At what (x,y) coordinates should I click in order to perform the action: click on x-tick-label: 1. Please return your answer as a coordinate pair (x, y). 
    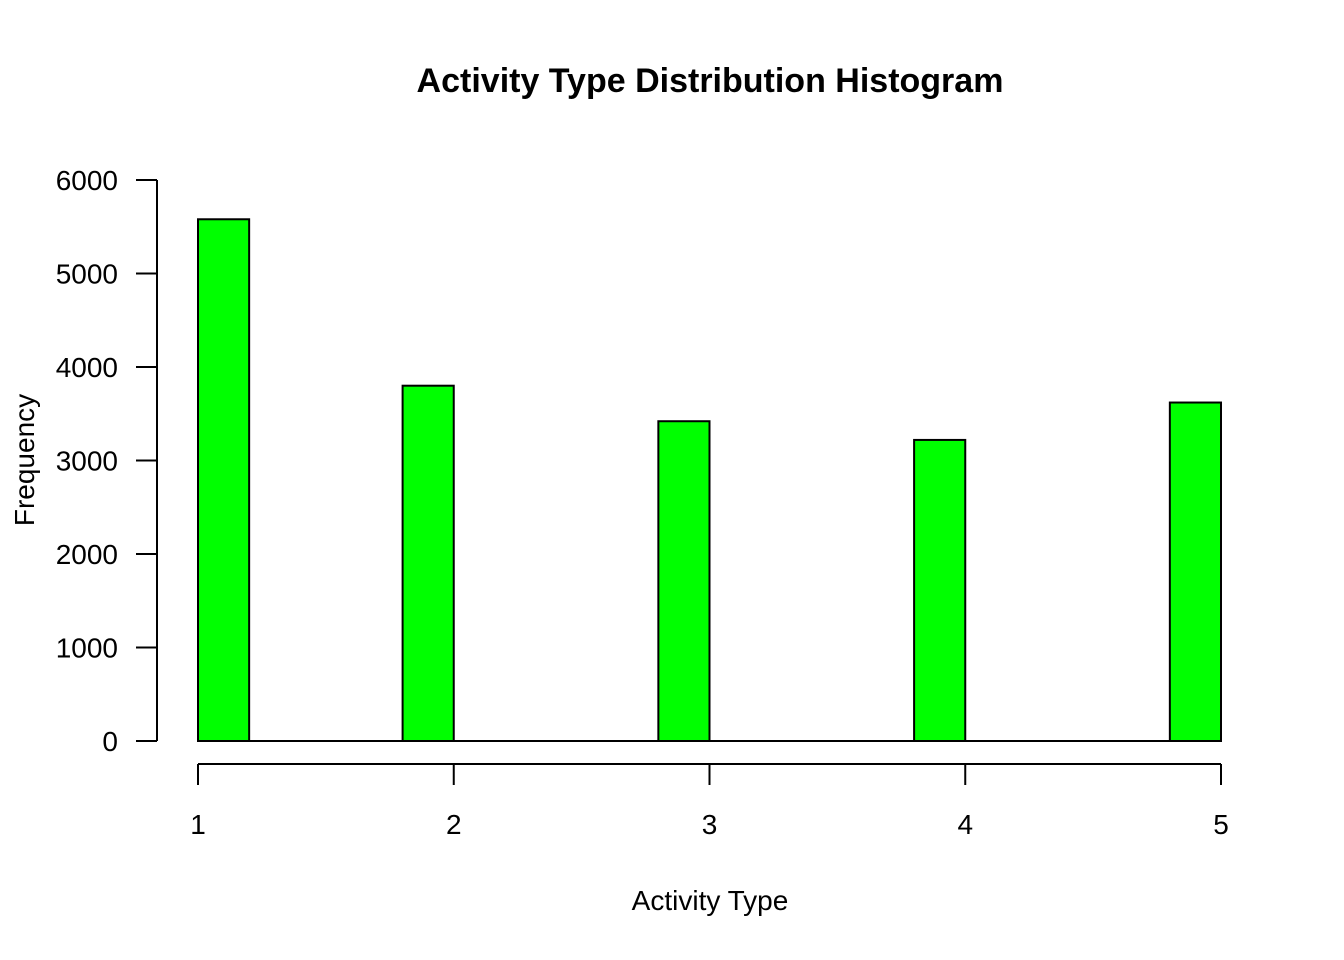
    Looking at the image, I should click on (198, 824).